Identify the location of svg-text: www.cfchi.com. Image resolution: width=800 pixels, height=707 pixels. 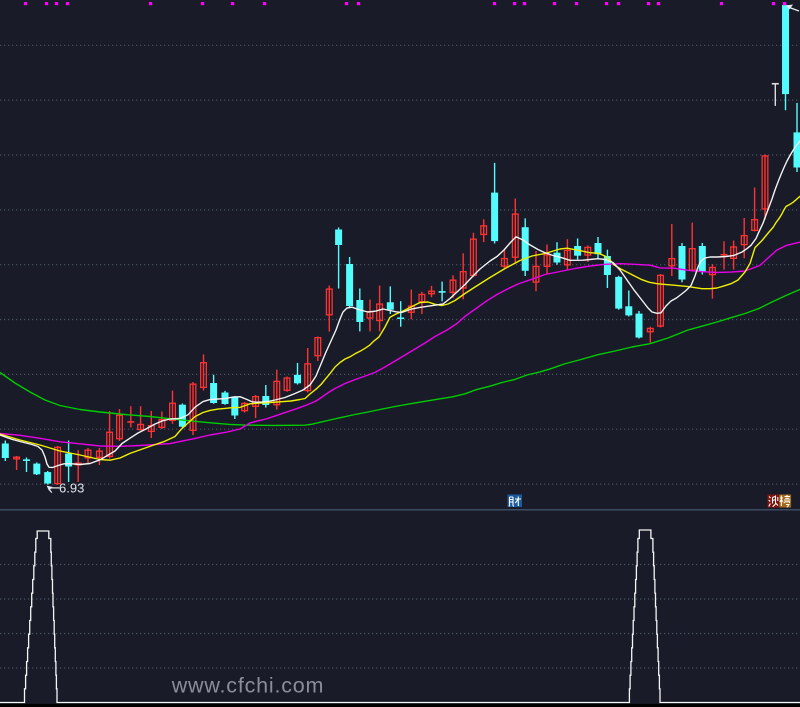
(248, 686).